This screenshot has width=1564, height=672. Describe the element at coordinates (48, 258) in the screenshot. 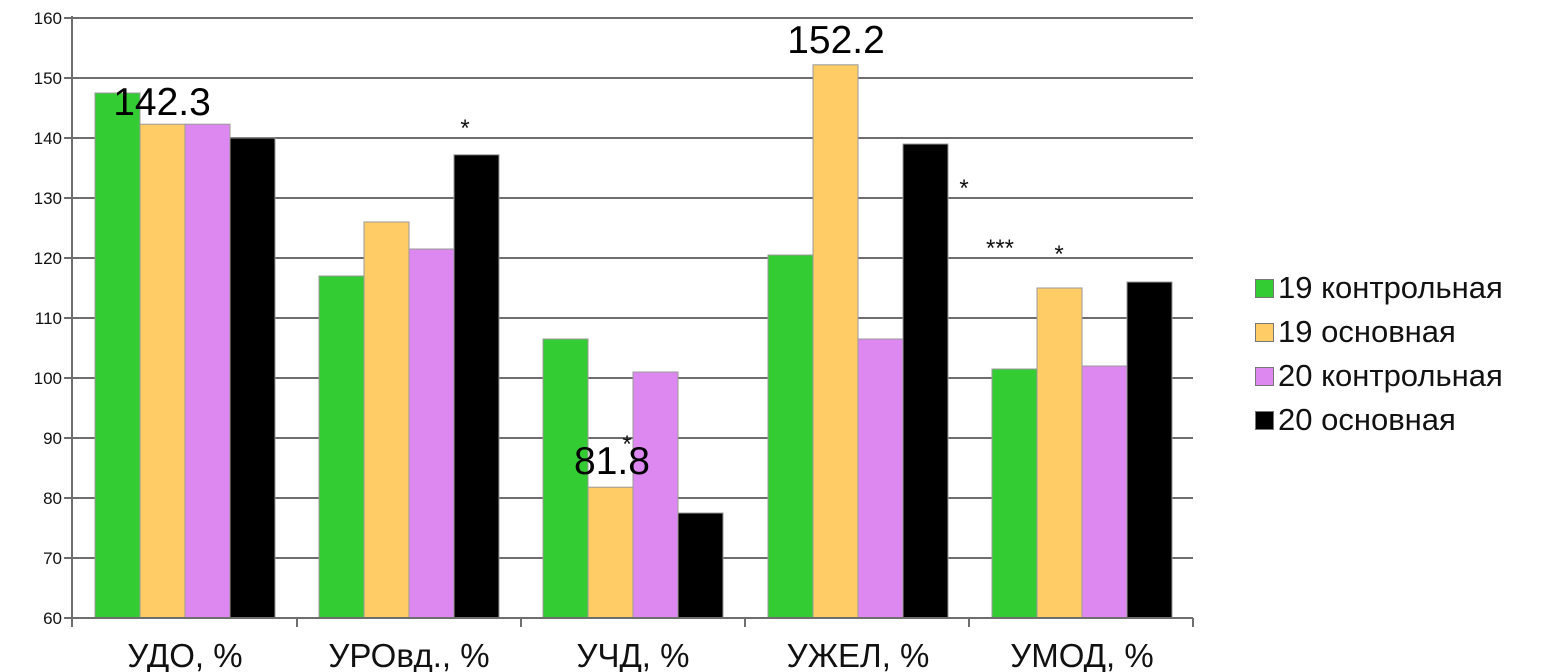

I see `y-tick-label: 120` at that location.